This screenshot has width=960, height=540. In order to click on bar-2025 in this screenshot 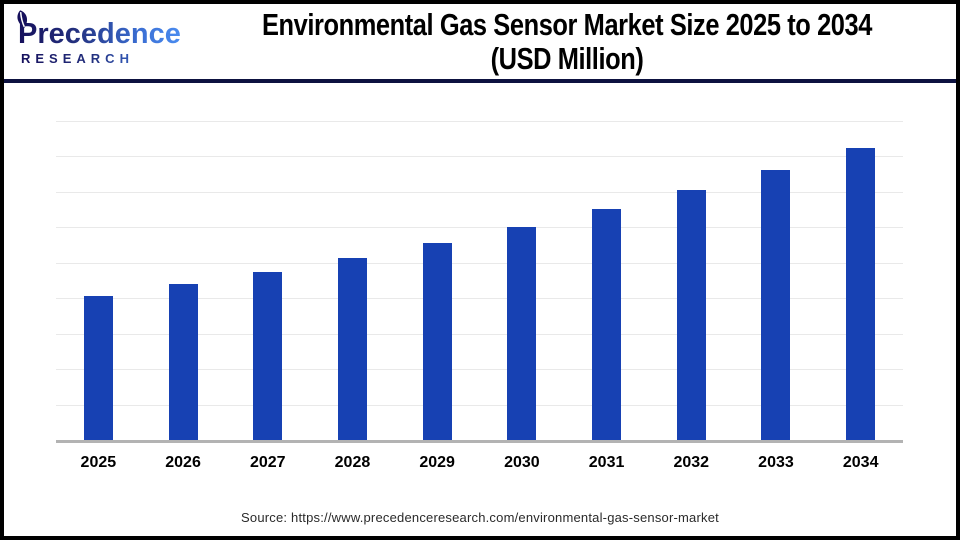, I will do `click(98, 368)`.